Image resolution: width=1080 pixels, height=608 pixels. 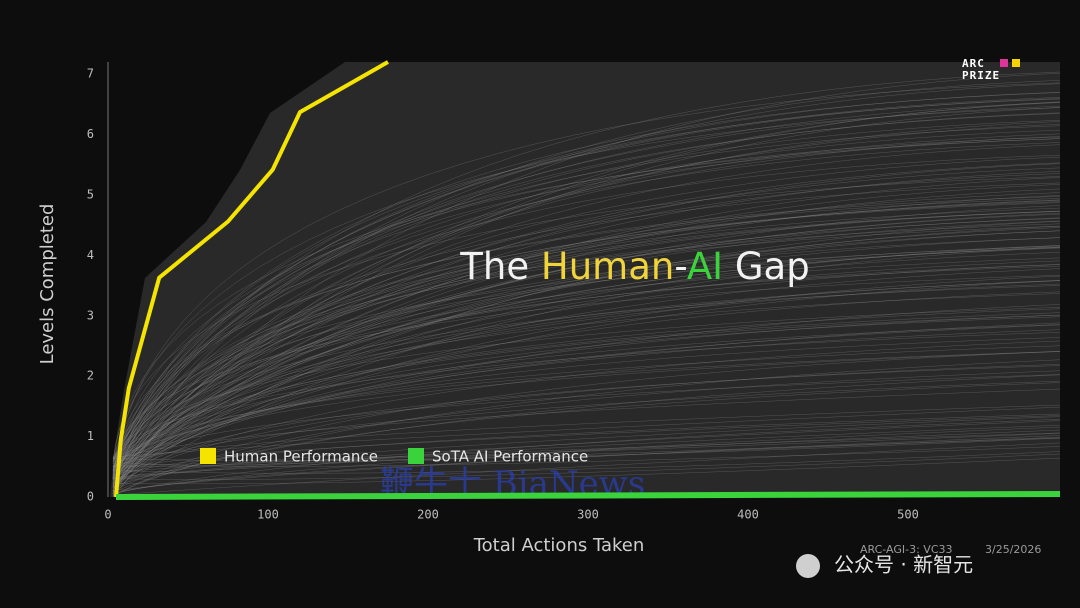 I want to click on logo-square, so click(x=1016, y=63).